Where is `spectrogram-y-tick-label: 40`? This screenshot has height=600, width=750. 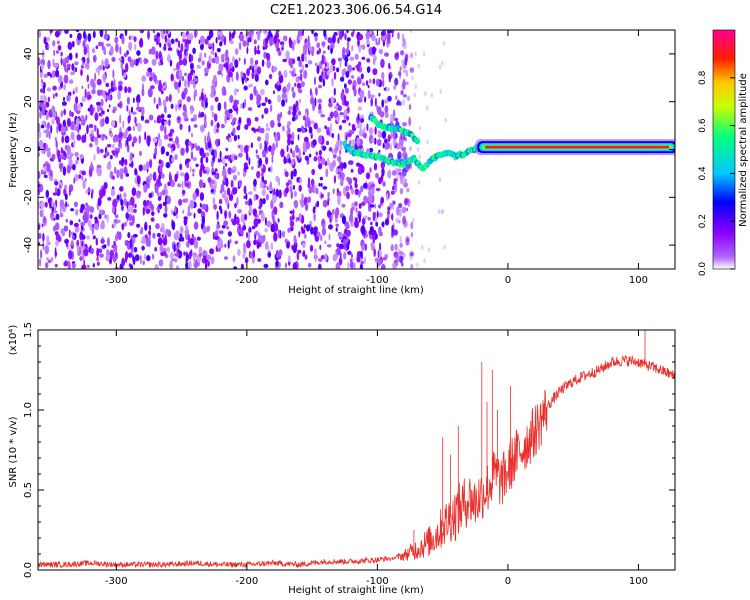 spectrogram-y-tick-label: 40 is located at coordinates (28, 54).